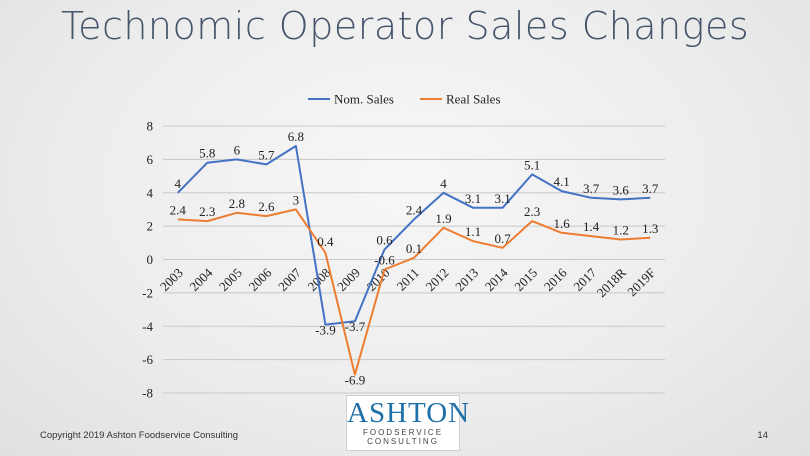 The height and width of the screenshot is (456, 810). I want to click on data-label: -0.6, so click(384, 260).